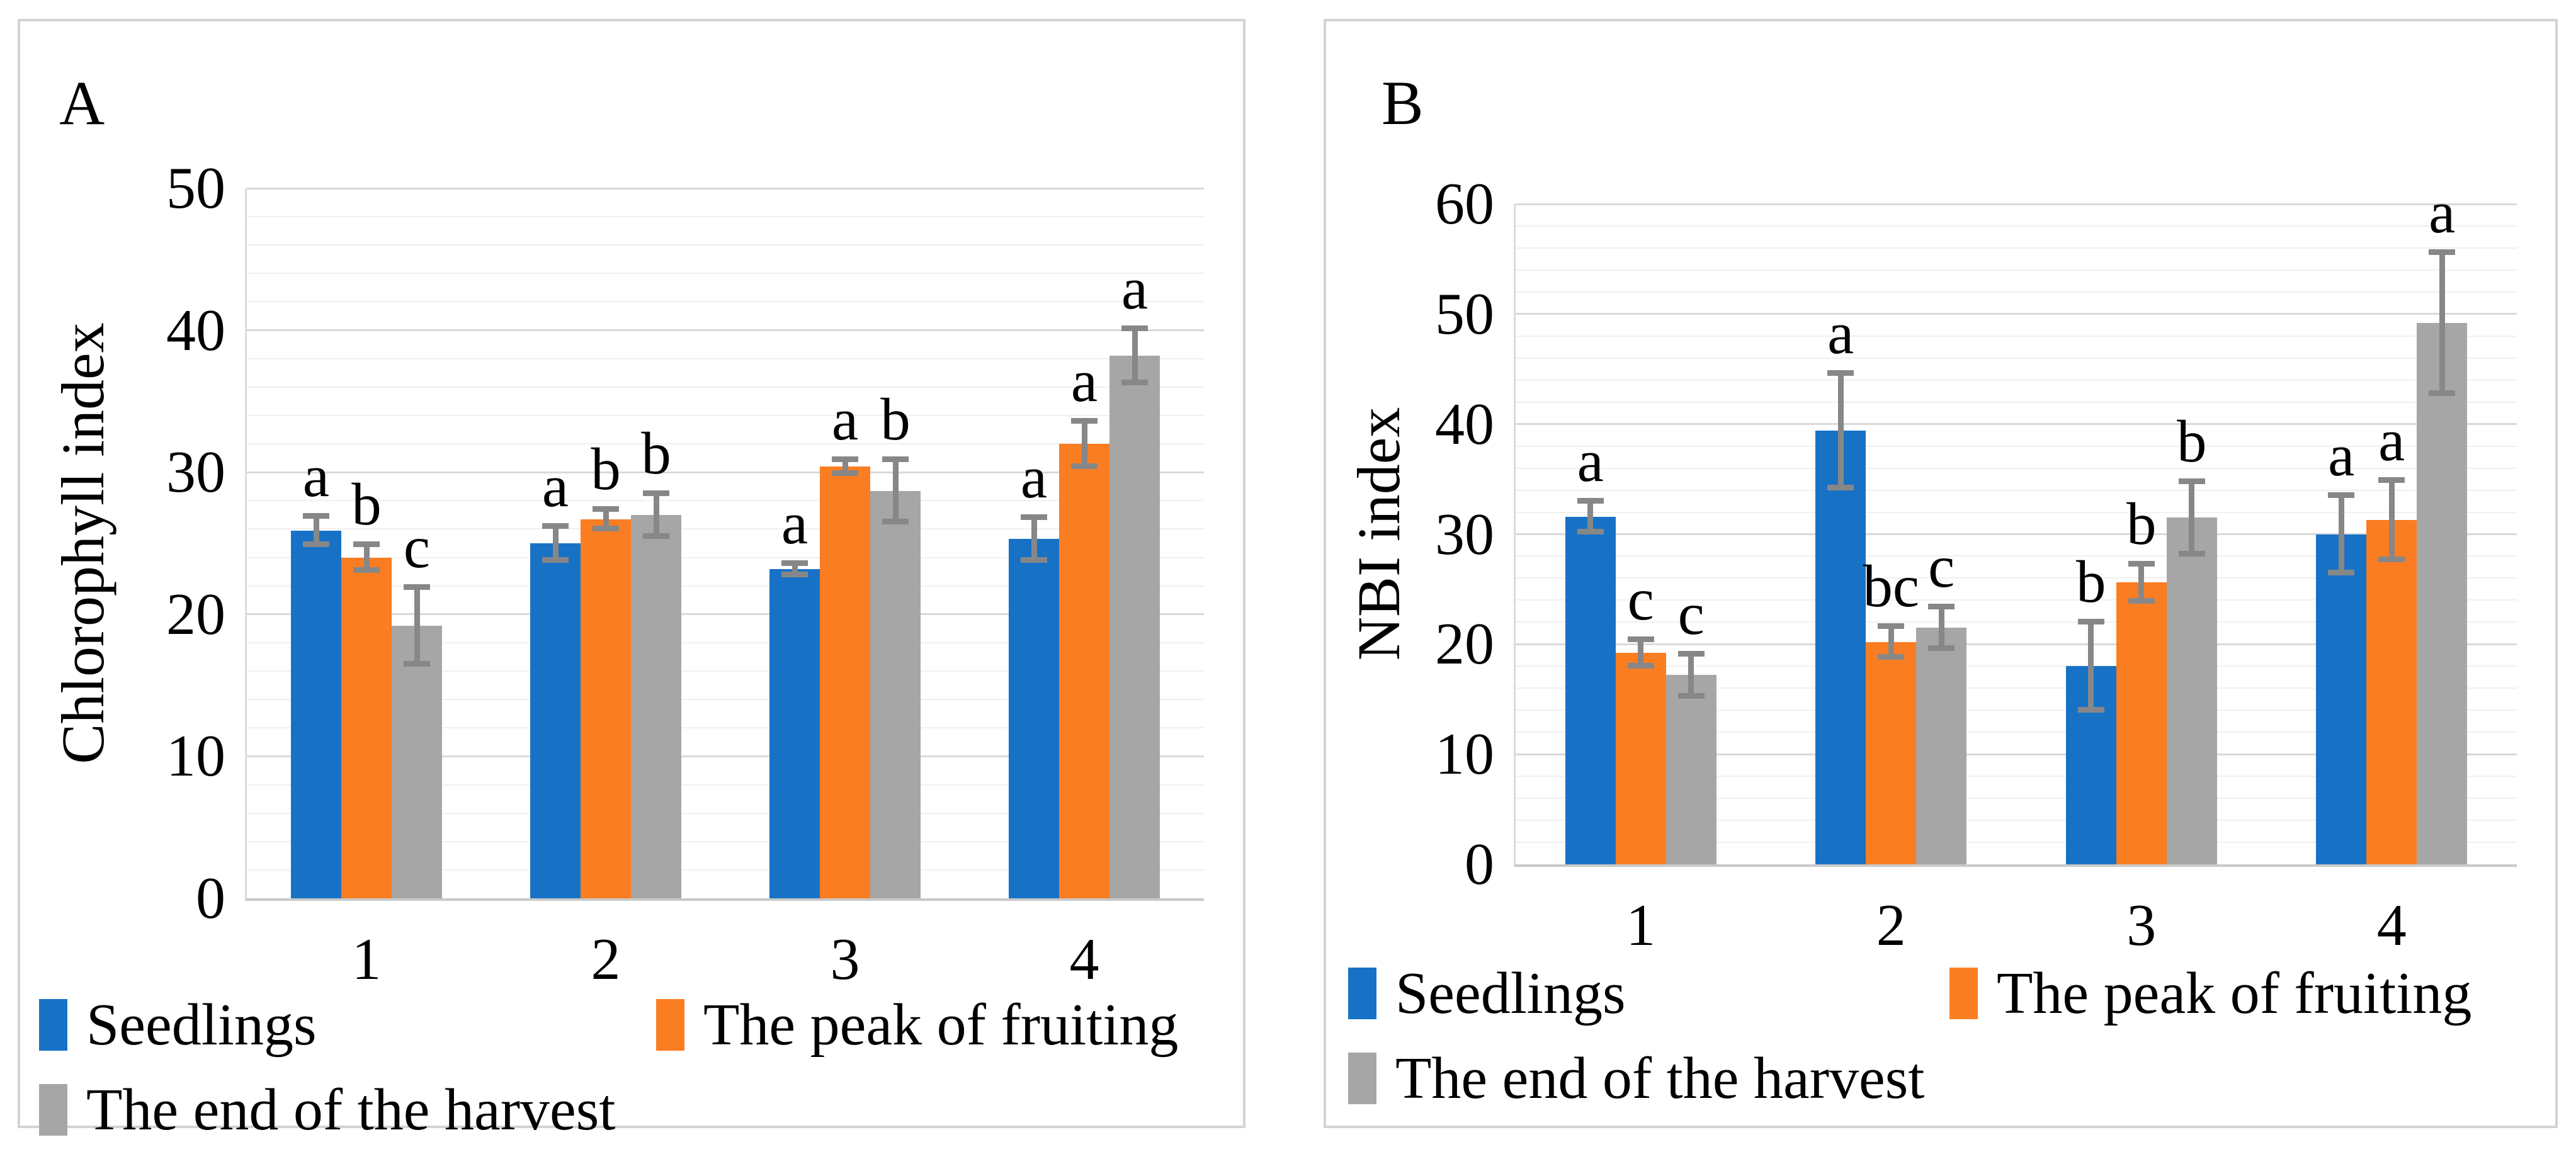 This screenshot has width=2576, height=1164. I want to click on panel-b-letter: B, so click(1403, 103).